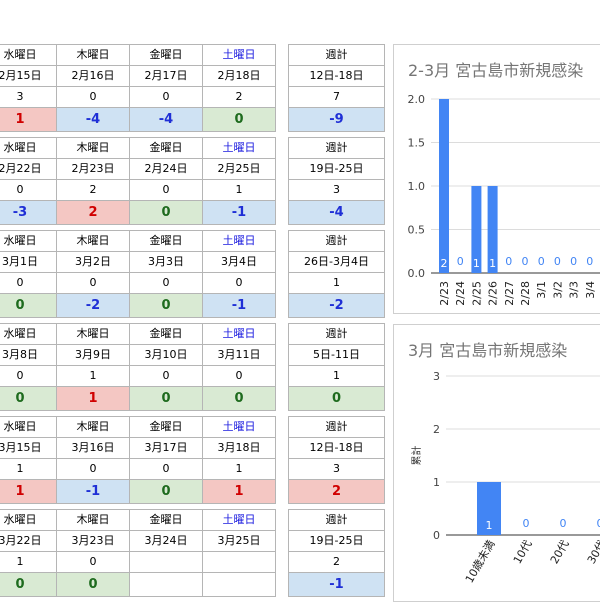  What do you see at coordinates (166, 355) in the screenshot?
I see `date-cell: 3月10日` at bounding box center [166, 355].